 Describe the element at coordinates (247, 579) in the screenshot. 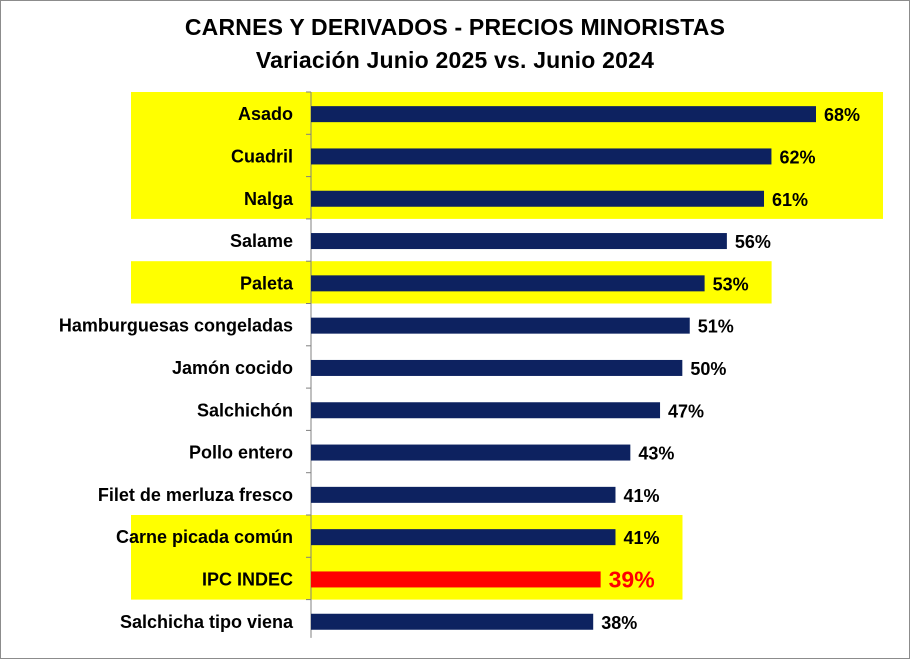

I see `category-label-ipc-indec: IPC INDEC` at that location.